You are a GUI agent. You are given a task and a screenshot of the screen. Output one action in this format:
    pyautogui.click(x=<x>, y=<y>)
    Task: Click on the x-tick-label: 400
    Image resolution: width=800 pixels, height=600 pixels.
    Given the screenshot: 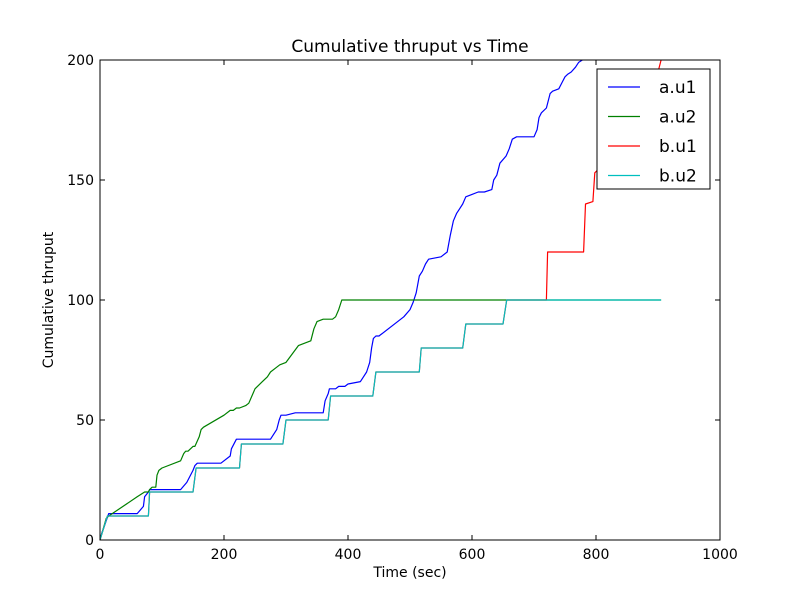 What is the action you would take?
    pyautogui.click(x=348, y=555)
    